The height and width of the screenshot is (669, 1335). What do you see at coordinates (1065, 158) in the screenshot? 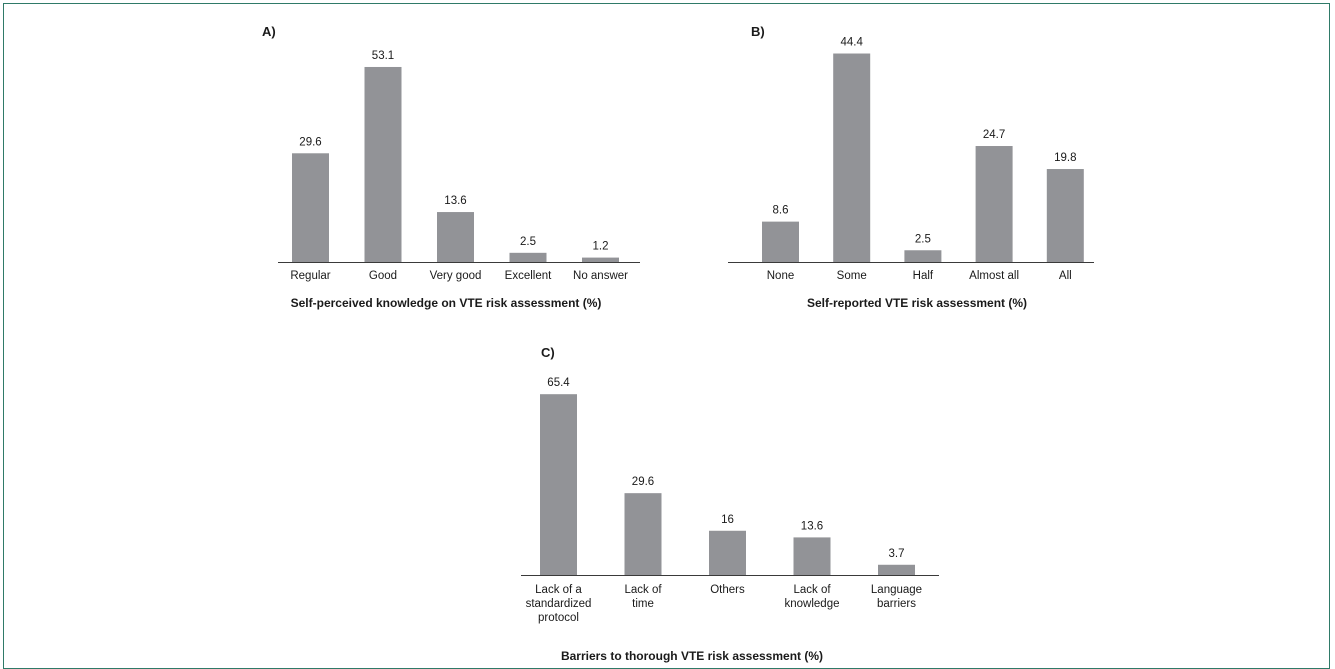
I see `data-label: 19.8` at bounding box center [1065, 158].